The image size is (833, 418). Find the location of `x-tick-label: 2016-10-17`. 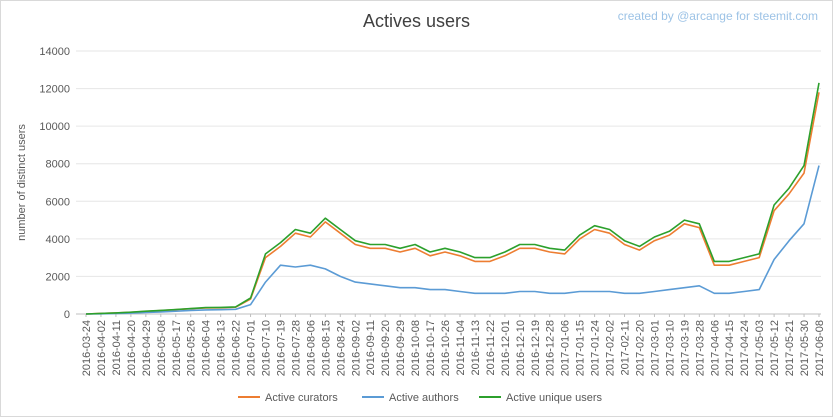

x-tick-label: 2016-10-17 is located at coordinates (431, 348).